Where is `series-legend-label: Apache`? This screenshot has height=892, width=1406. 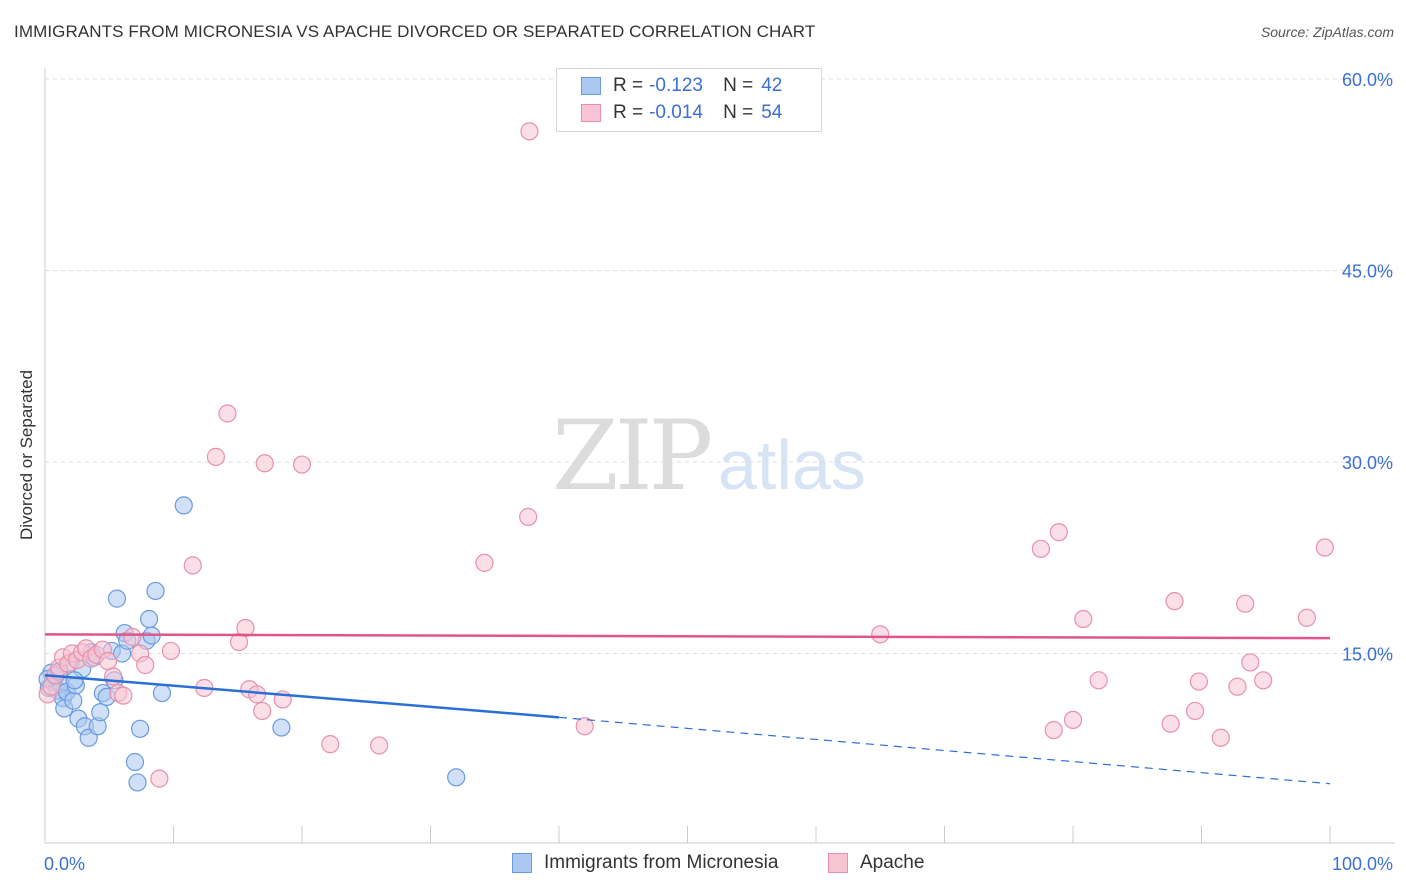
series-legend-label: Apache is located at coordinates (892, 862).